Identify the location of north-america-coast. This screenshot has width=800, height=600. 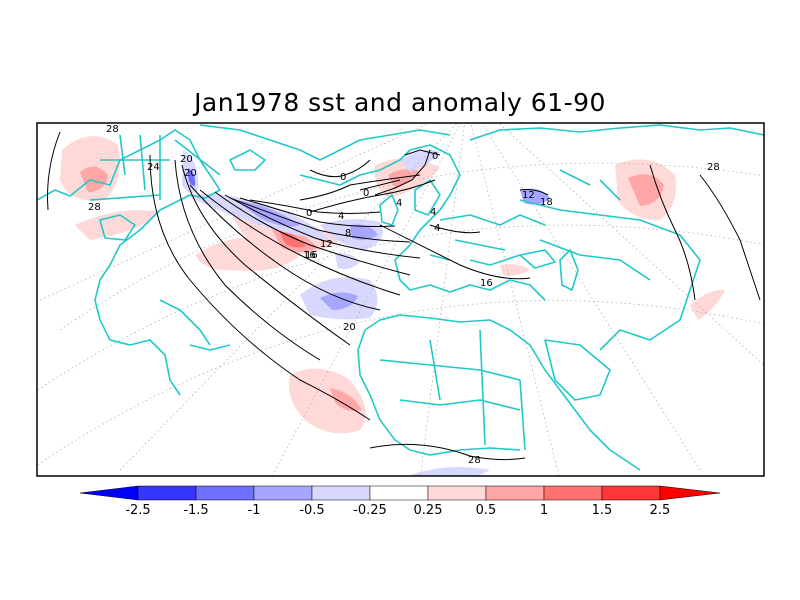
(117, 227).